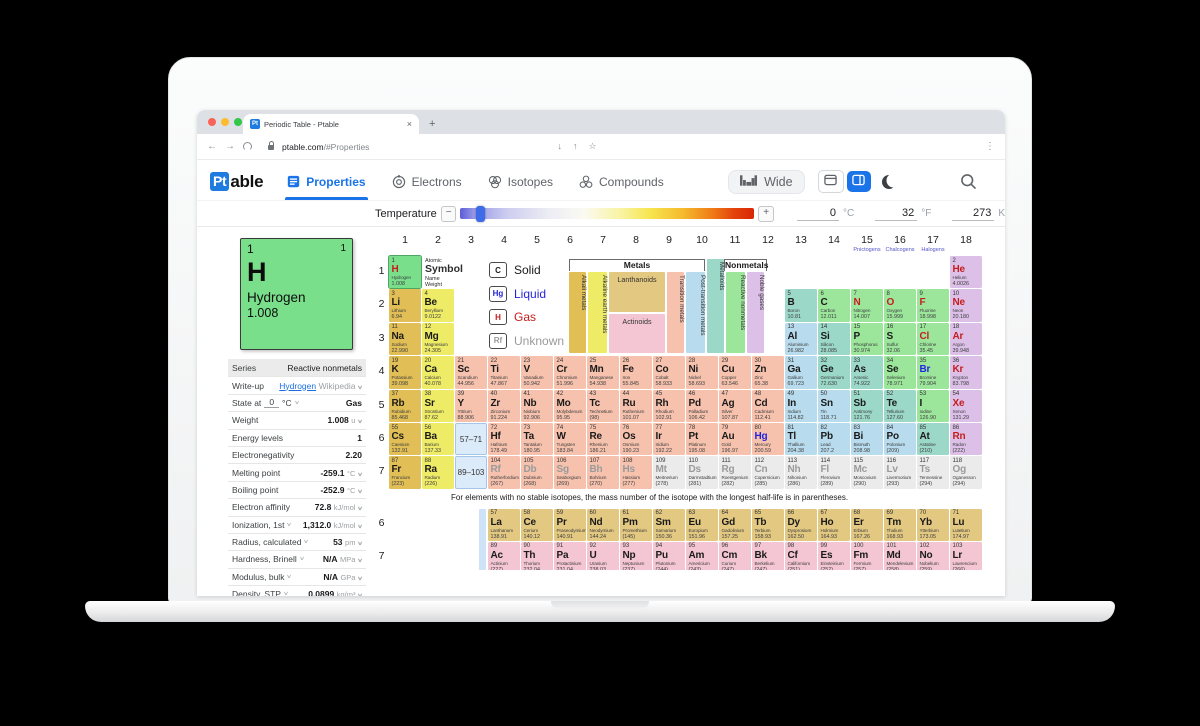  What do you see at coordinates (598, 312) in the screenshot?
I see `legend-alkaline: Alkaline earth metals` at bounding box center [598, 312].